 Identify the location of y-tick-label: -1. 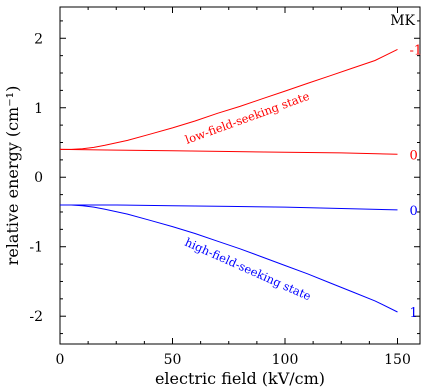
(36, 248).